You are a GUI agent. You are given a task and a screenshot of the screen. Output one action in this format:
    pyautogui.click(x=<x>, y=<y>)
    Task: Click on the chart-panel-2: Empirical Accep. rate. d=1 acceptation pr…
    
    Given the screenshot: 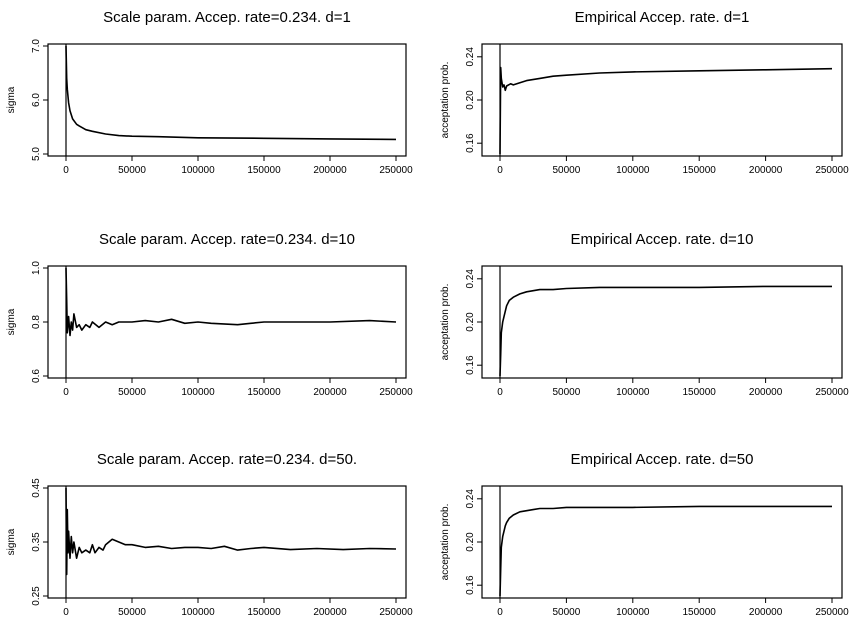 What is the action you would take?
    pyautogui.click(x=644, y=92)
    